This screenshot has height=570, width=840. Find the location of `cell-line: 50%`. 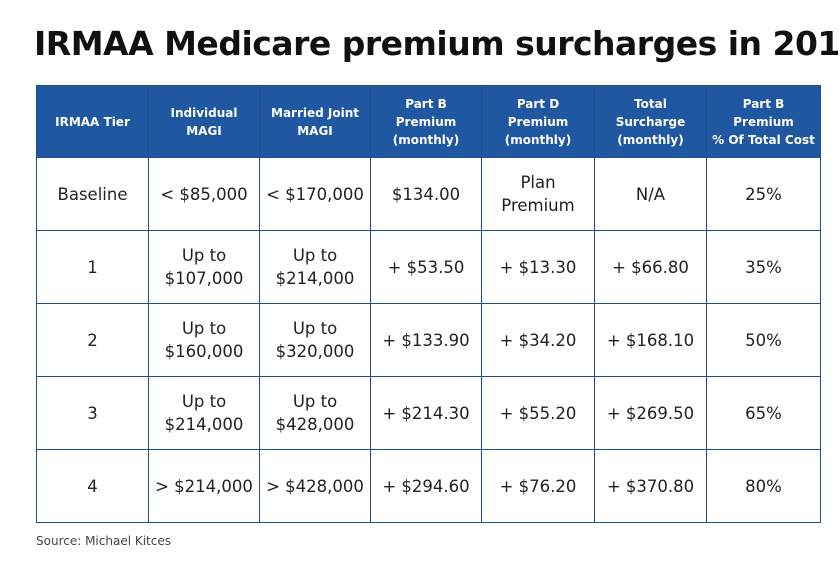

cell-line: 50% is located at coordinates (763, 340).